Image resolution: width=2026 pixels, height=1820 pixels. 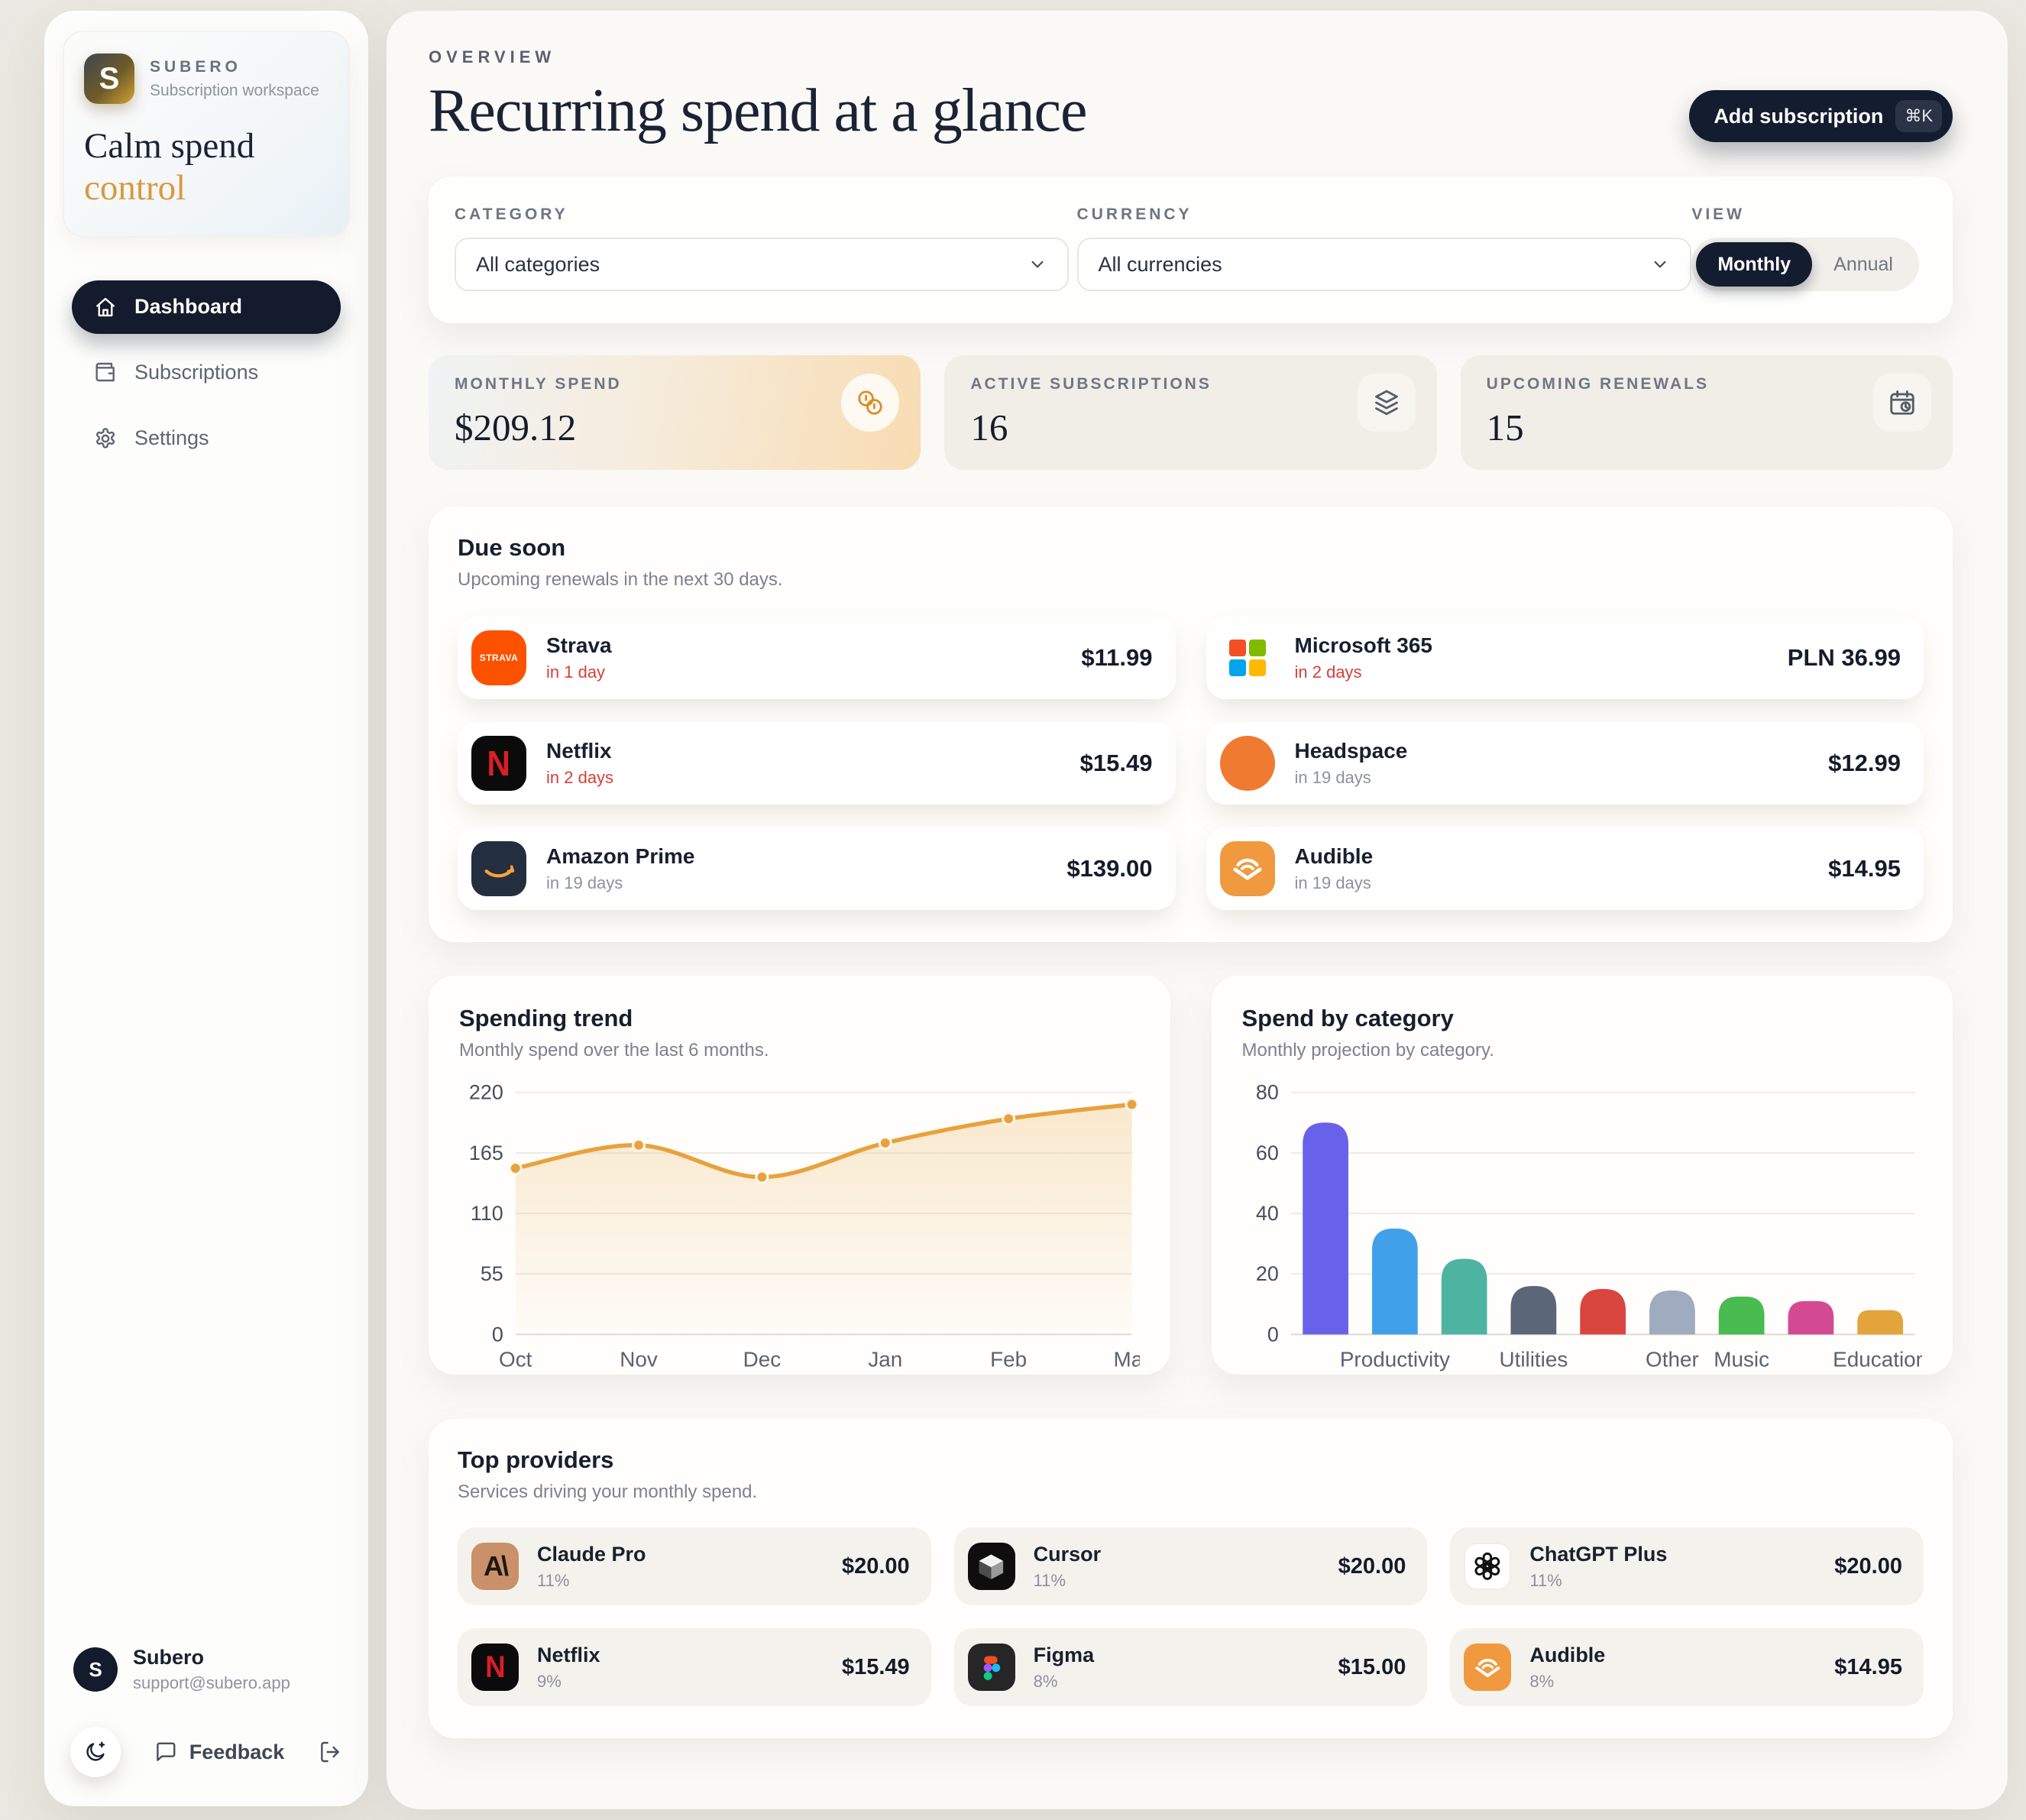 What do you see at coordinates (1718, 214) in the screenshot?
I see `view-filter-label: VIEW` at bounding box center [1718, 214].